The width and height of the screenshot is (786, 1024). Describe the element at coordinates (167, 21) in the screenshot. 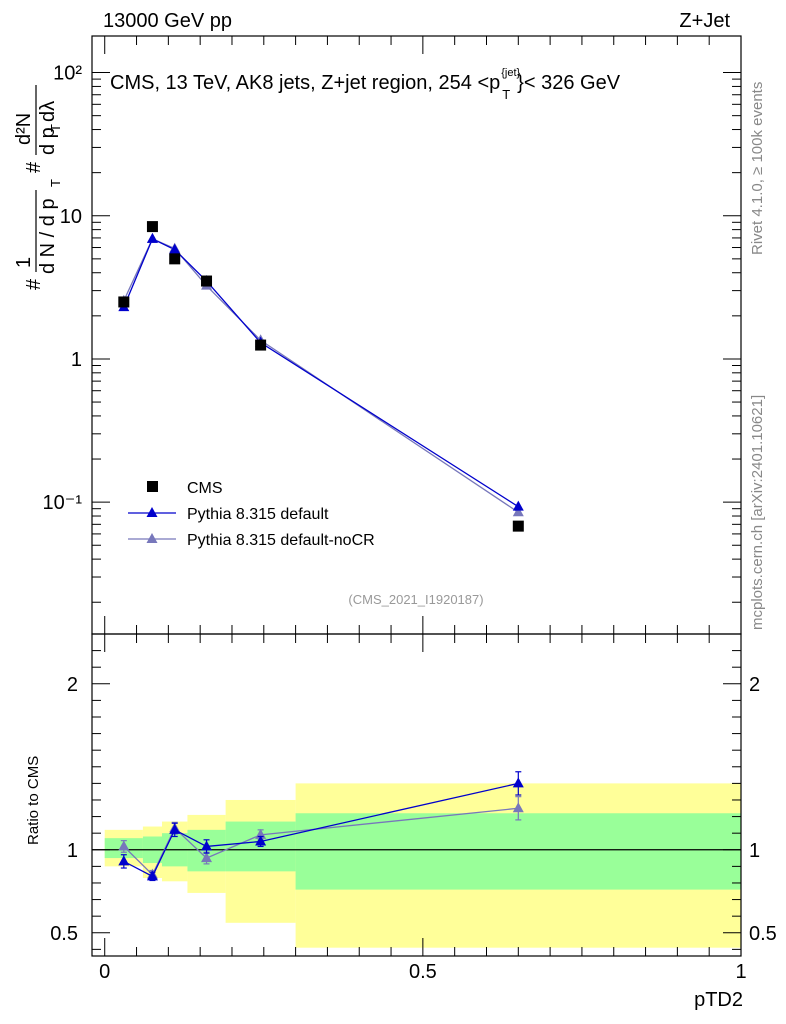

I see `energy-label: 13000 GeV pp` at that location.